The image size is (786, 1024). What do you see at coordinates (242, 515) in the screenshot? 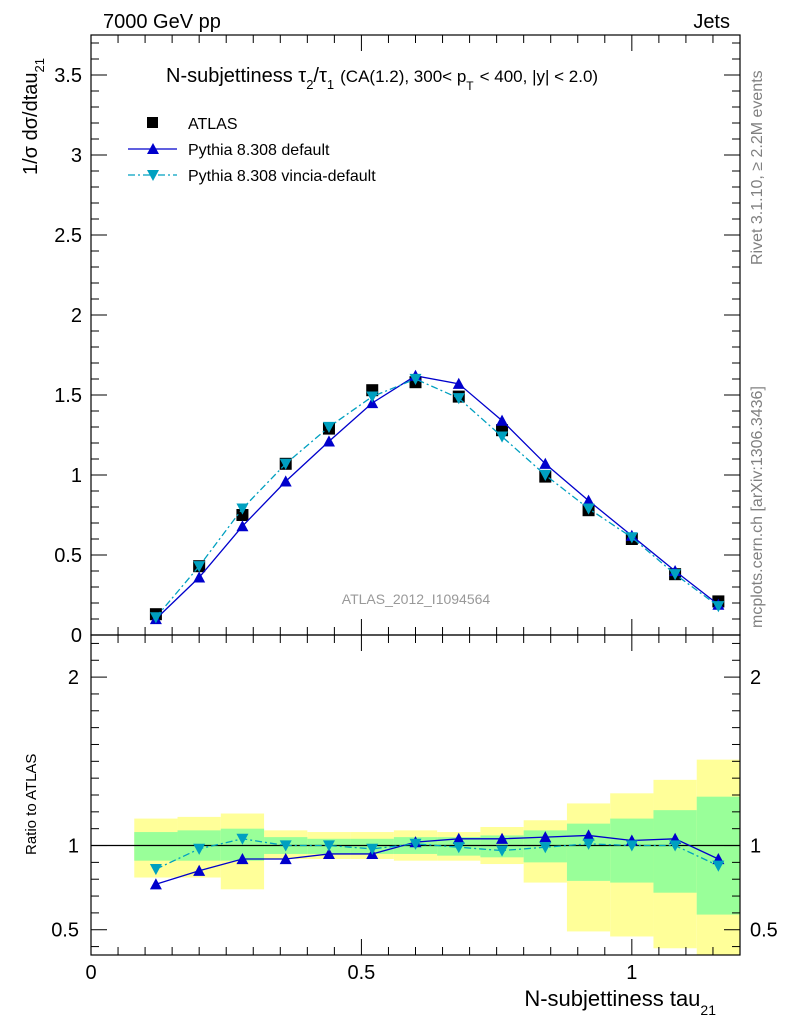
I see `atlas-data-point` at bounding box center [242, 515].